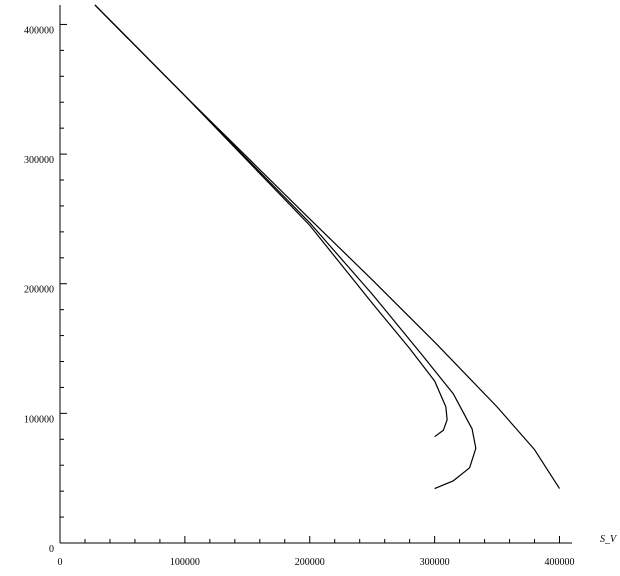 The height and width of the screenshot is (576, 620). Describe the element at coordinates (609, 539) in the screenshot. I see `x-axis-label: S_V` at that location.